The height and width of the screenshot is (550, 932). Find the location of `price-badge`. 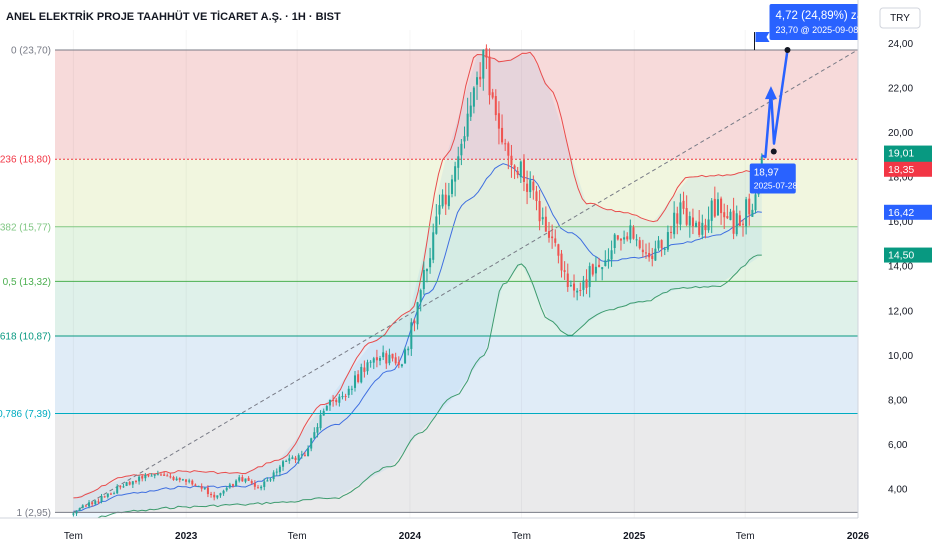

price-badge is located at coordinates (908, 212).